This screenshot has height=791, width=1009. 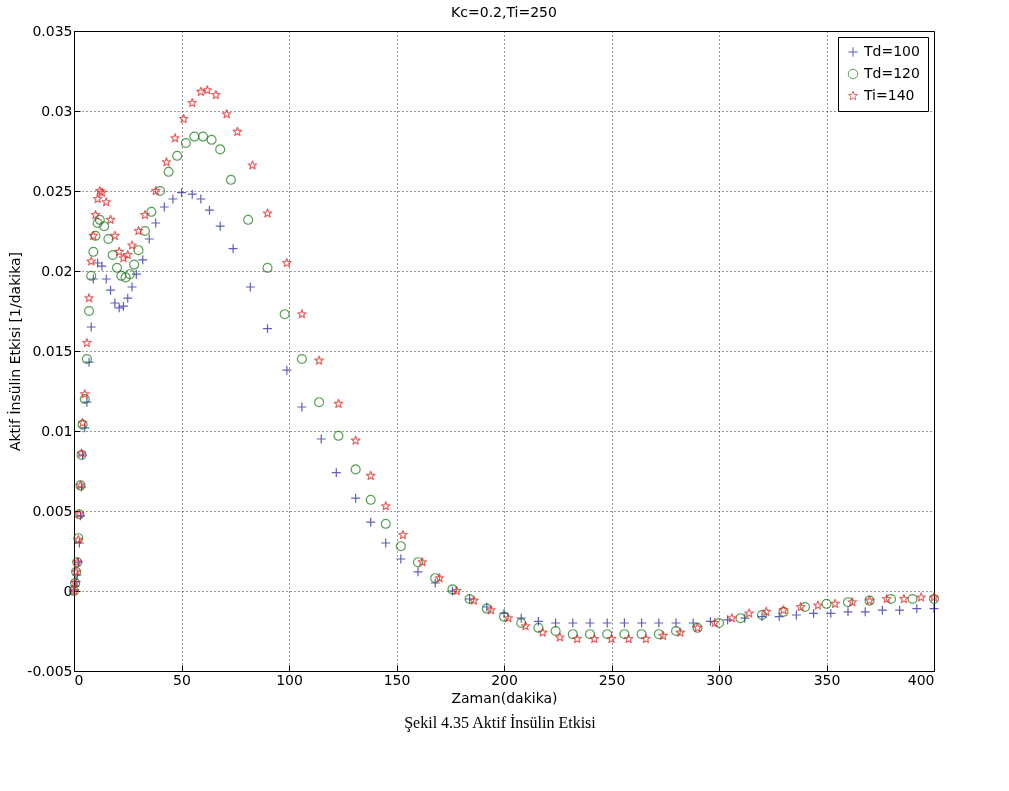 I want to click on y-tick-label: 0, so click(x=68, y=590).